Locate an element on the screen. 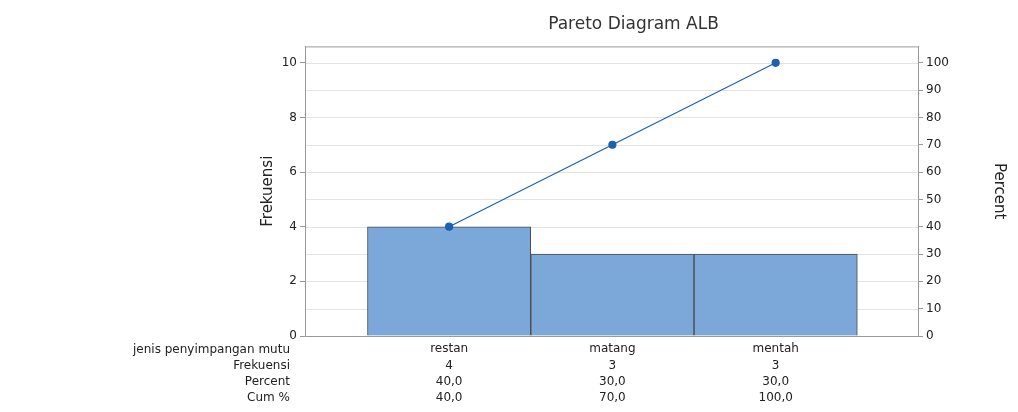 The height and width of the screenshot is (412, 1018). y-tick-label: 6 is located at coordinates (293, 171).